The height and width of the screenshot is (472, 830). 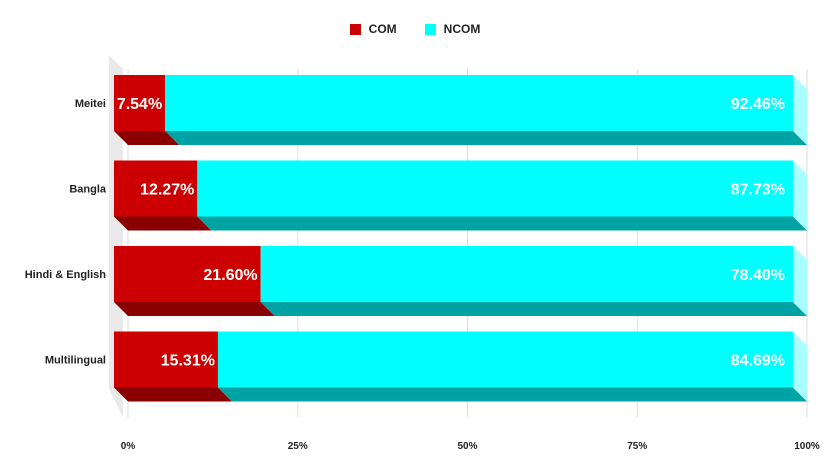 I want to click on data-label-com: 21.60%, so click(x=230, y=275).